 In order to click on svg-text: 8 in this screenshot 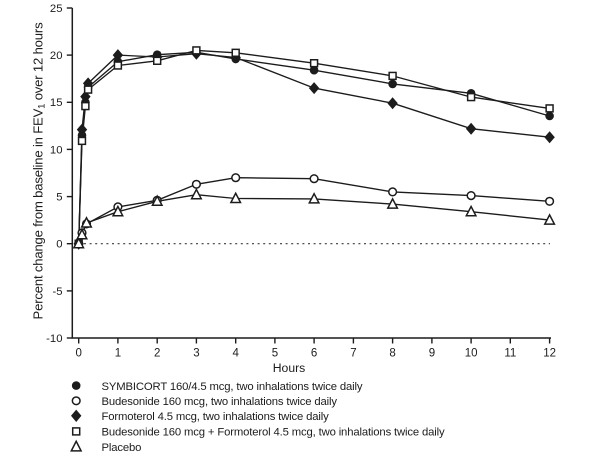, I will do `click(392, 353)`.